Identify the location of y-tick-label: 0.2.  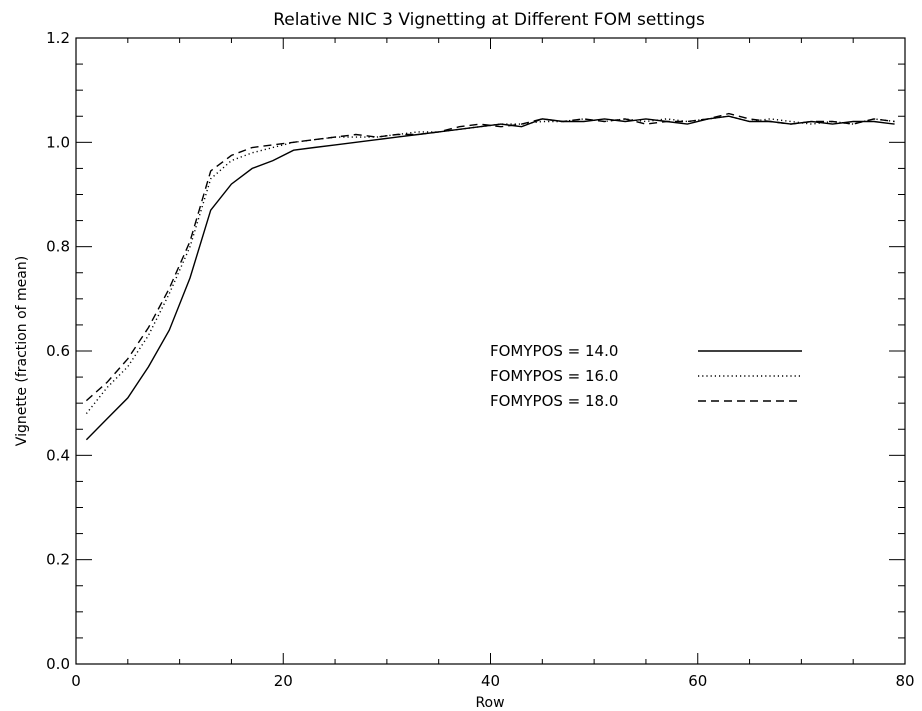
(58, 560).